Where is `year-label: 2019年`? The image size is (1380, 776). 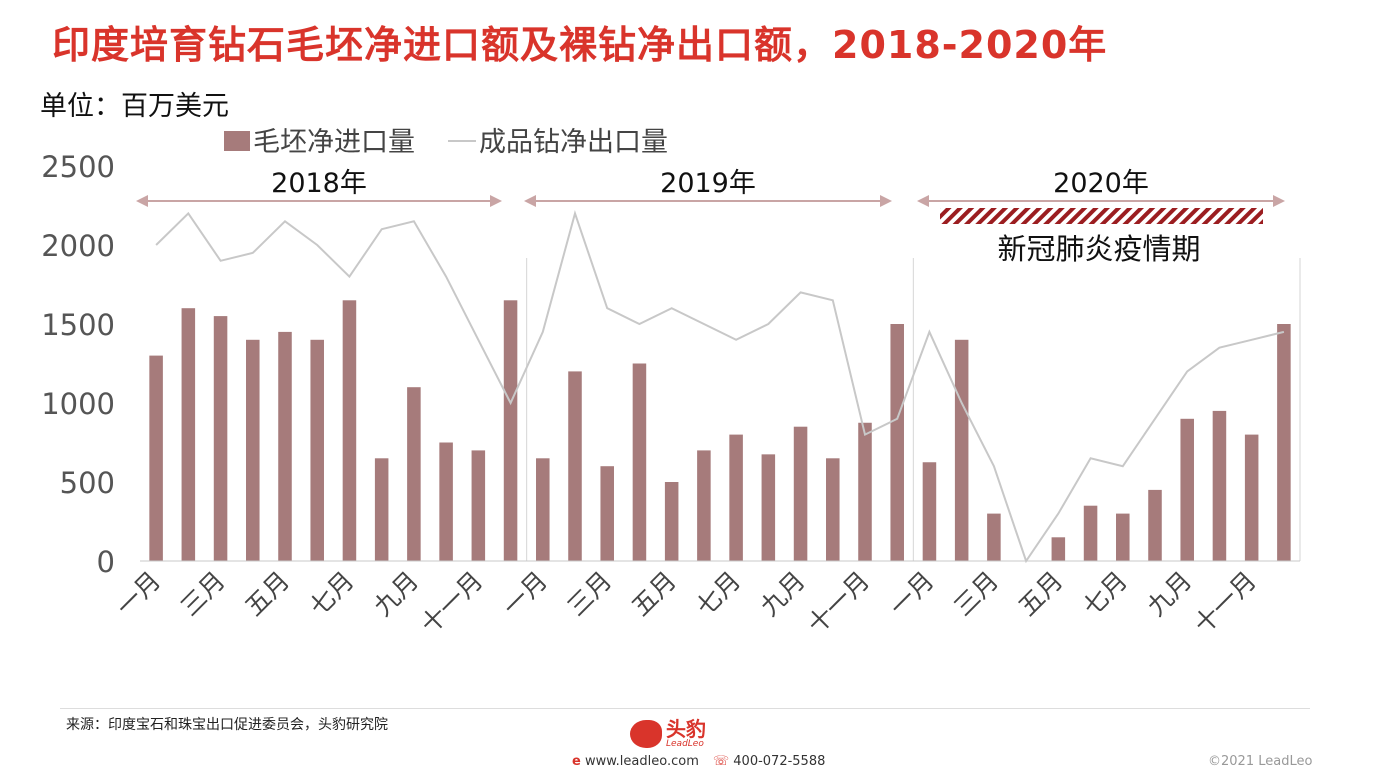 year-label: 2019年 is located at coordinates (708, 183).